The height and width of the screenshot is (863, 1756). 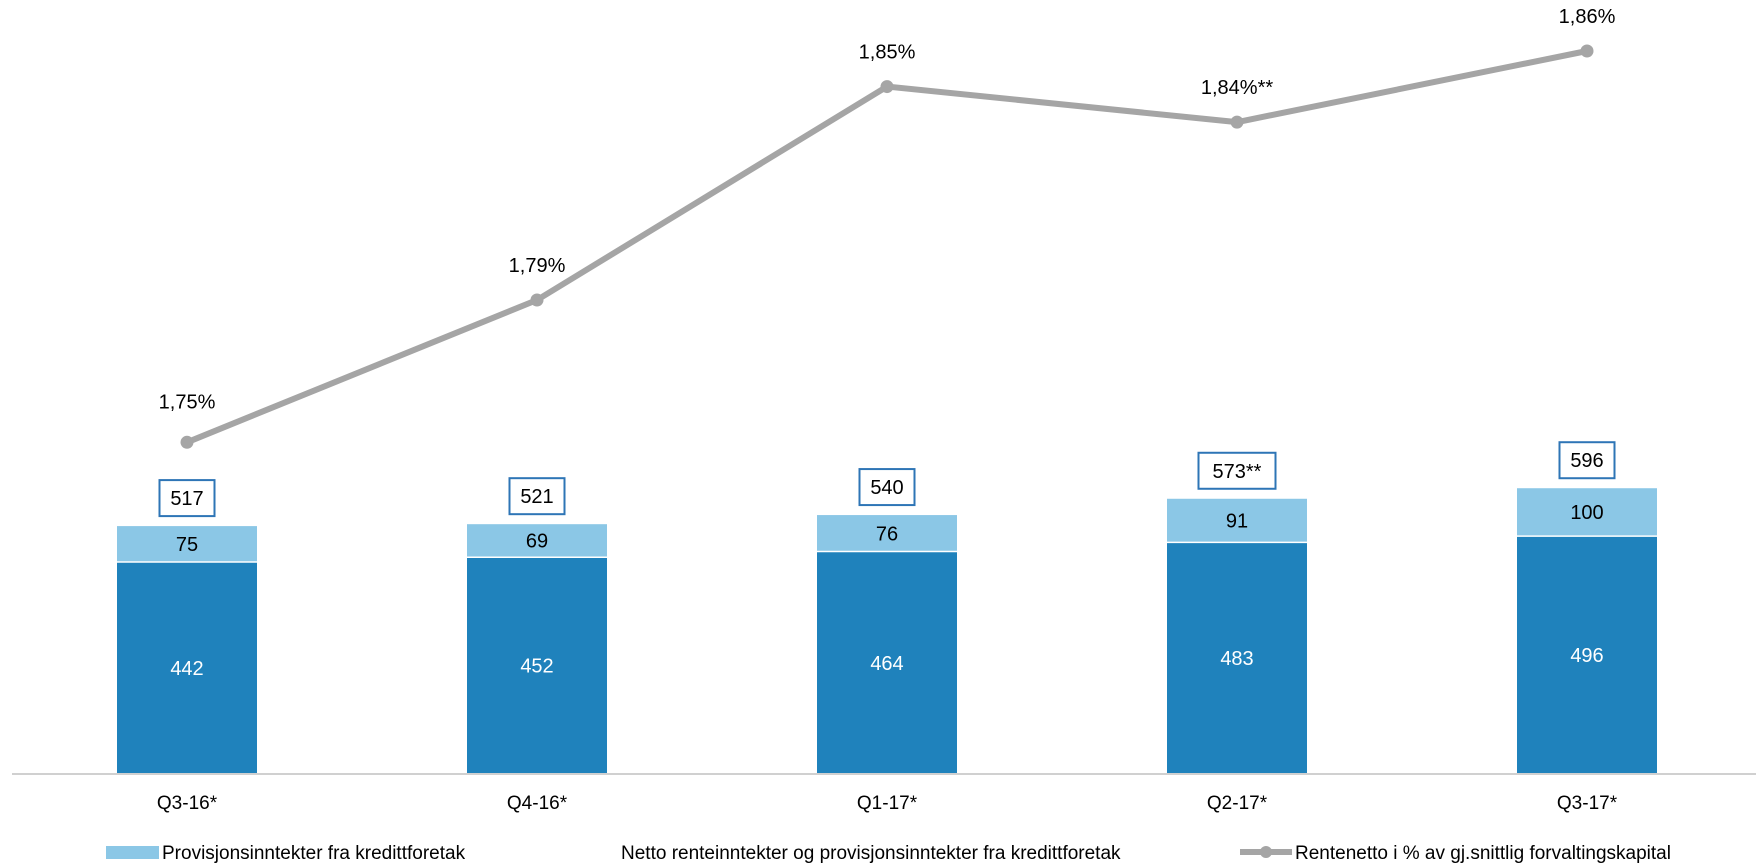 What do you see at coordinates (132, 852) in the screenshot?
I see `legend-swatch-provisjon` at bounding box center [132, 852].